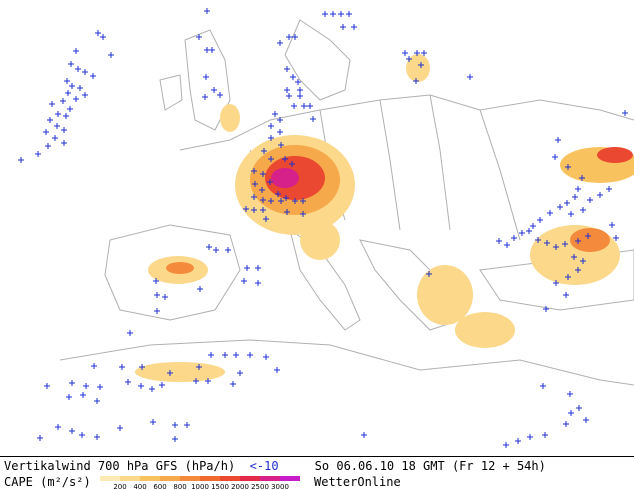 The width and height of the screenshot is (634, 490). Describe the element at coordinates (264, 466) in the screenshot. I see `threshold-label: <-10` at that location.